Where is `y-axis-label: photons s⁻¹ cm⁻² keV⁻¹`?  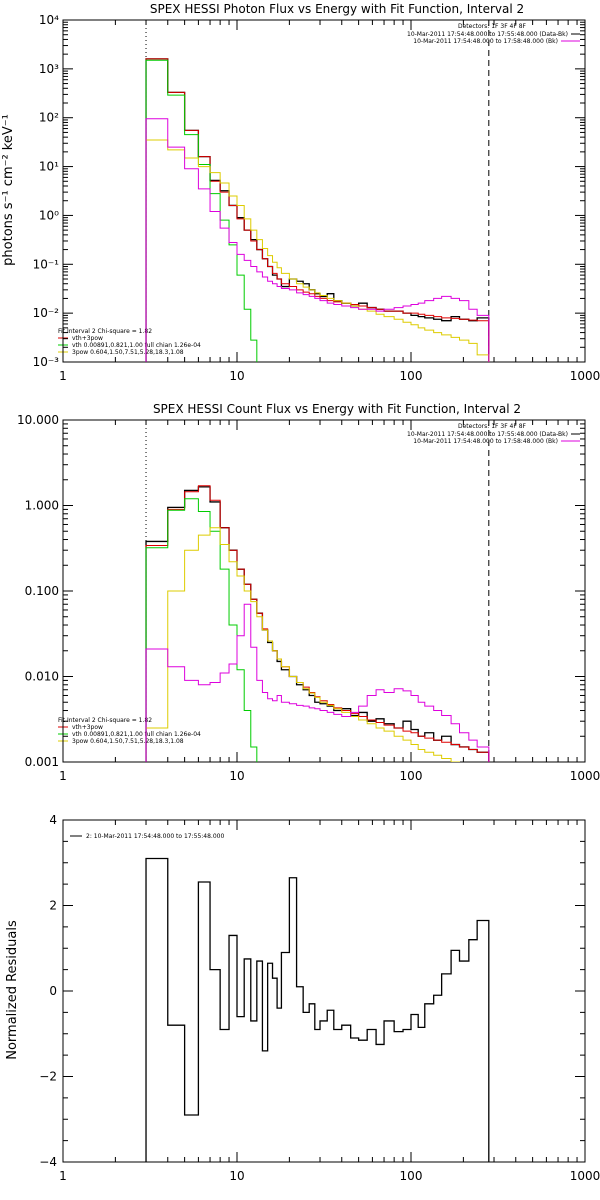
y-axis-label: photons s⁻¹ cm⁻² keV⁻¹ is located at coordinates (8, 190).